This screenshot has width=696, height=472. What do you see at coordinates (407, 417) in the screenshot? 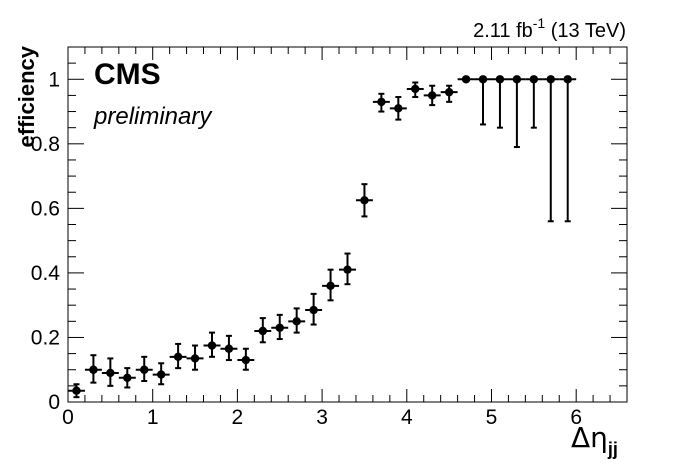
I see `x-tick-label: 4` at bounding box center [407, 417].